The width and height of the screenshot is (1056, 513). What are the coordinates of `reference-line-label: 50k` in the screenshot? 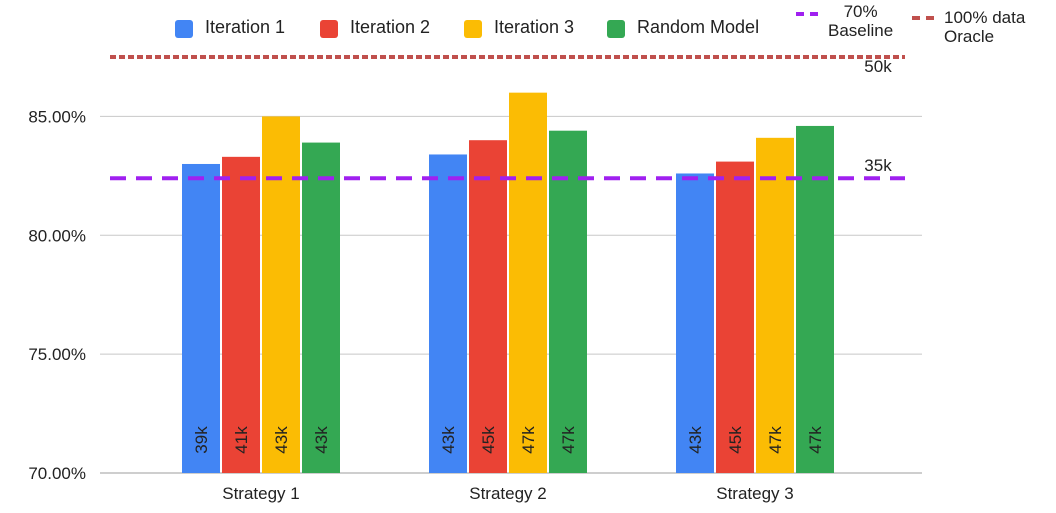 It's located at (878, 66).